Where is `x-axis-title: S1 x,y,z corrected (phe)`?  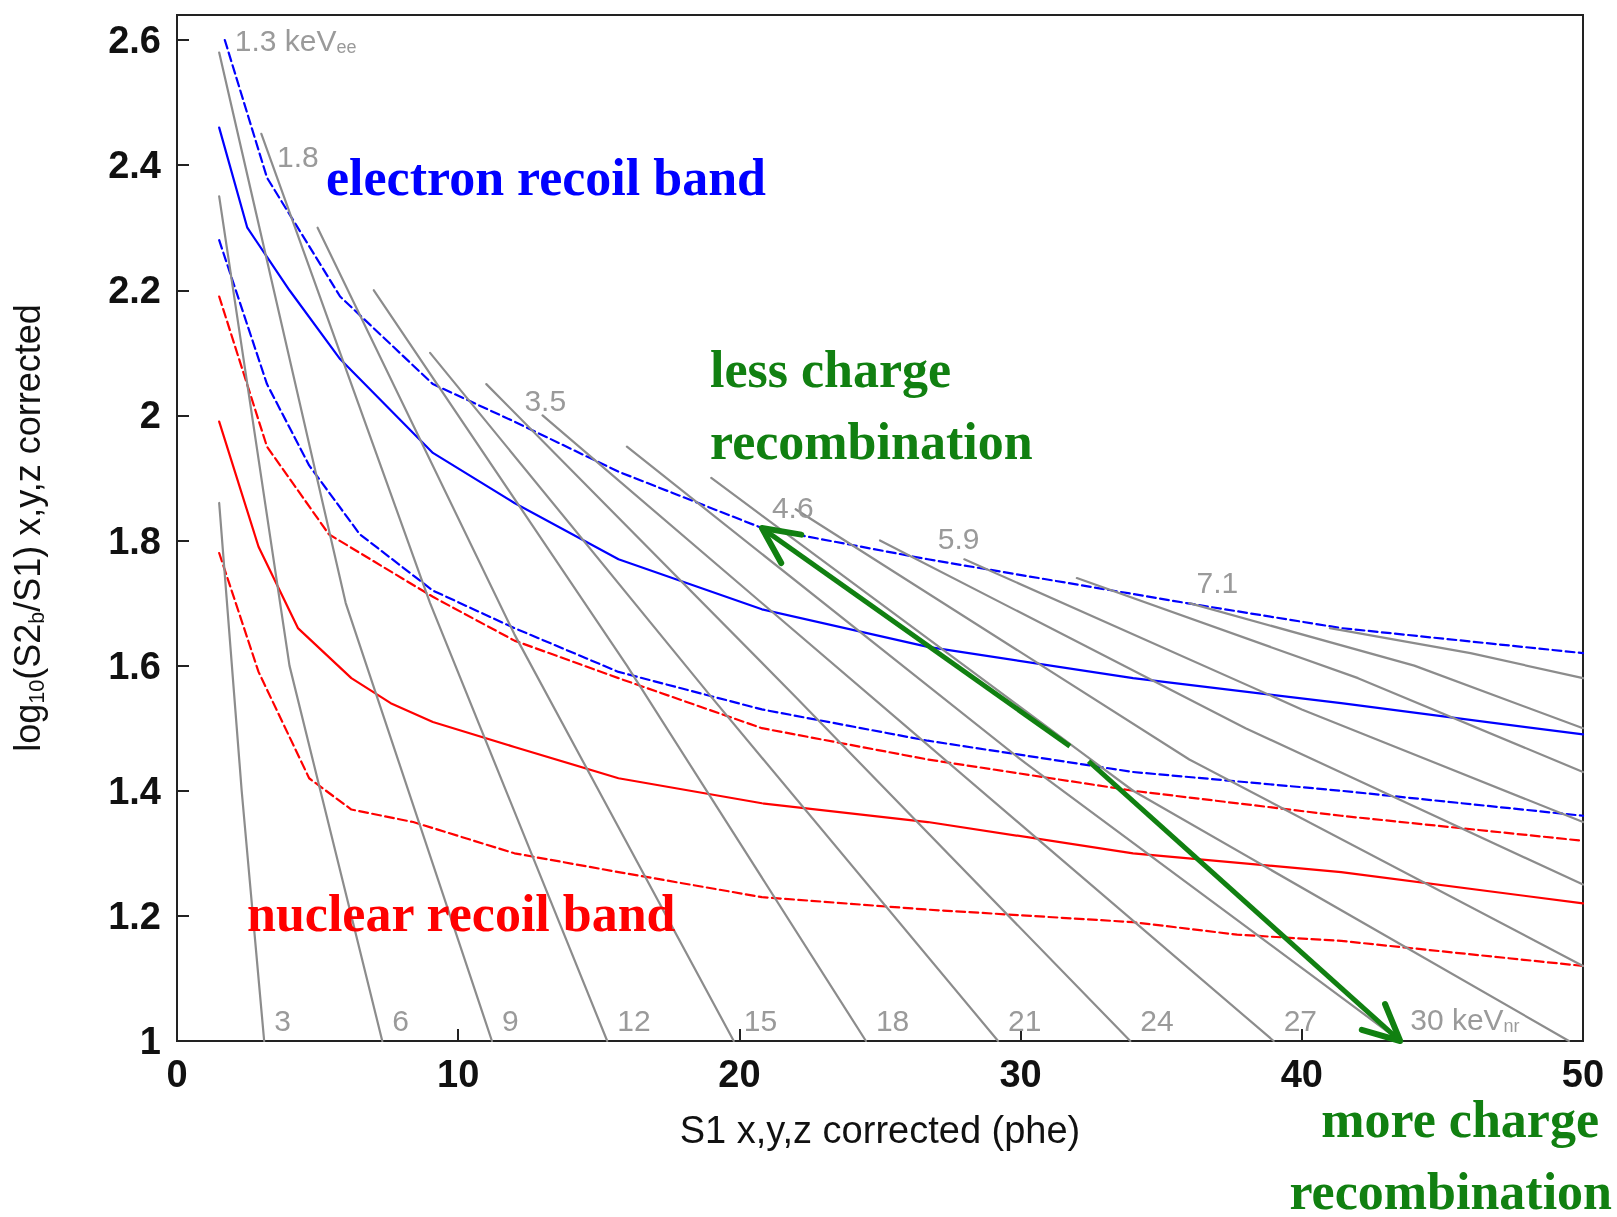 x-axis-title: S1 x,y,z corrected (phe) is located at coordinates (880, 1130).